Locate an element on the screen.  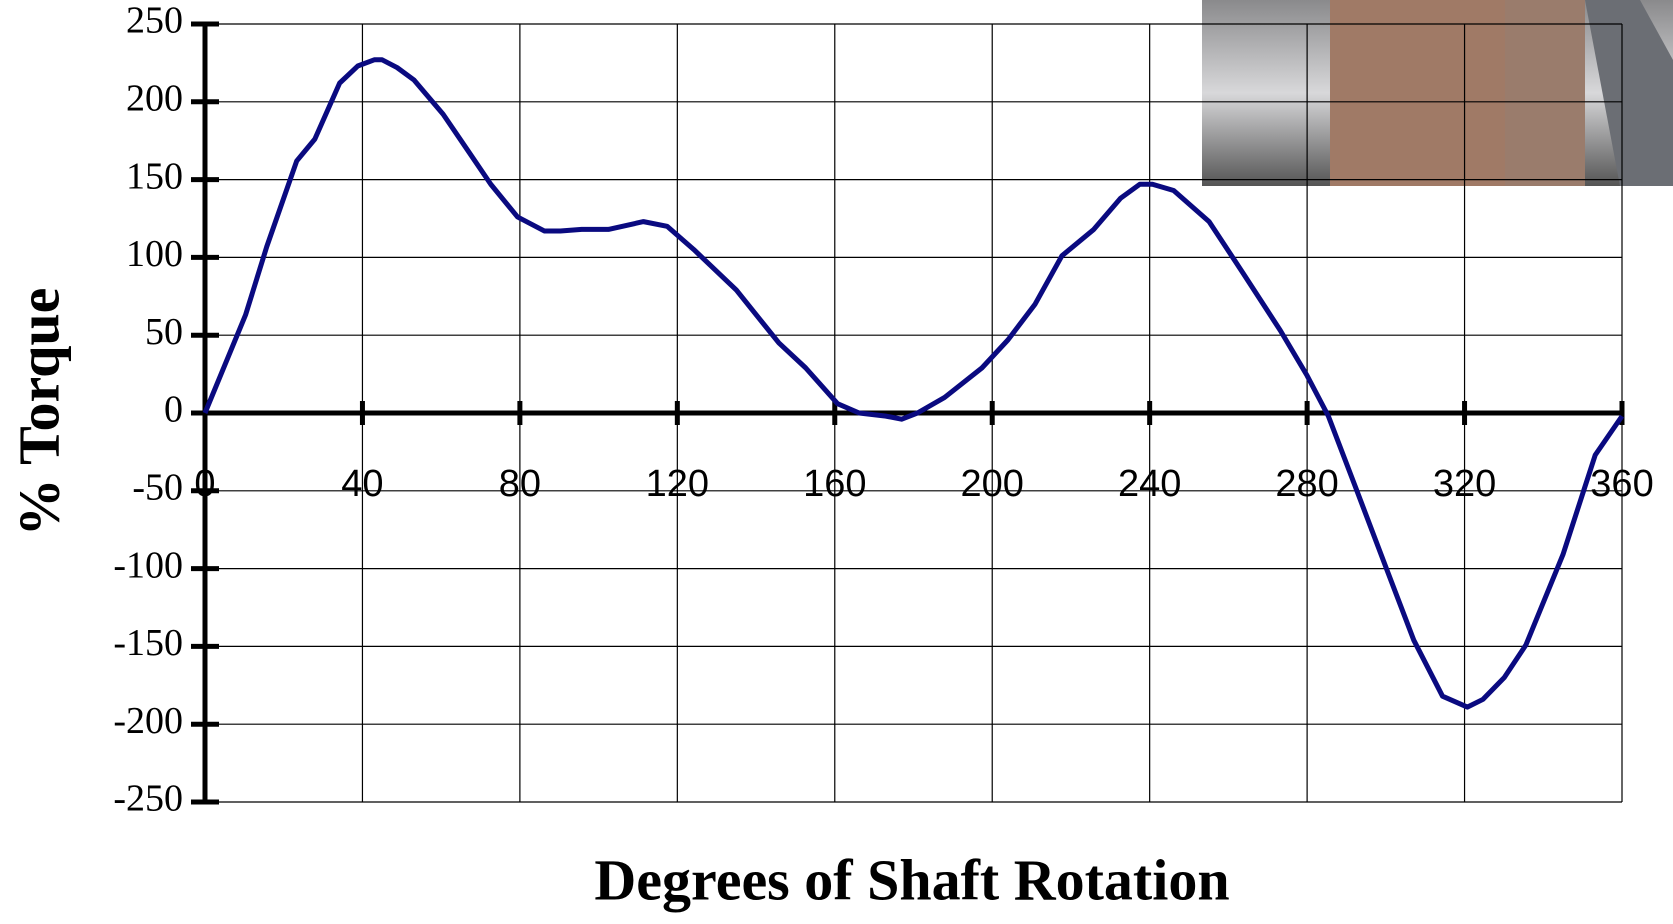
x-tick-label: 80 is located at coordinates (520, 484).